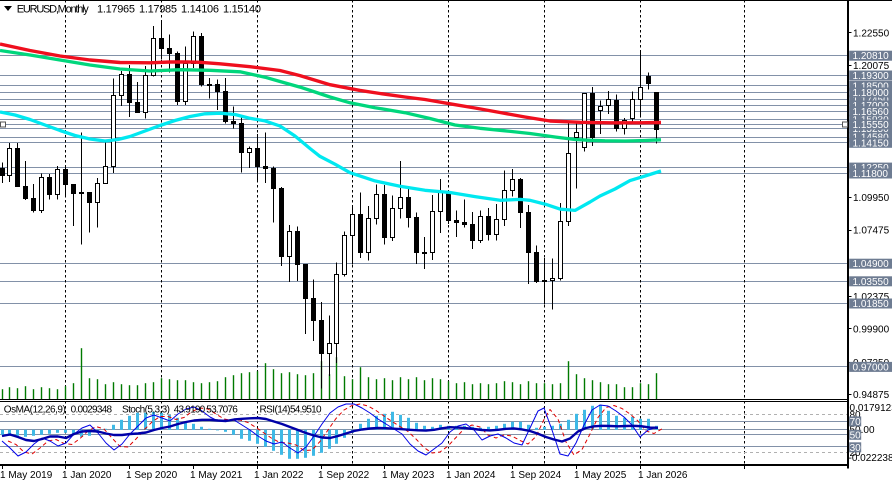 The width and height of the screenshot is (892, 486). I want to click on svg-text: 1 Jan 2026, so click(663, 475).